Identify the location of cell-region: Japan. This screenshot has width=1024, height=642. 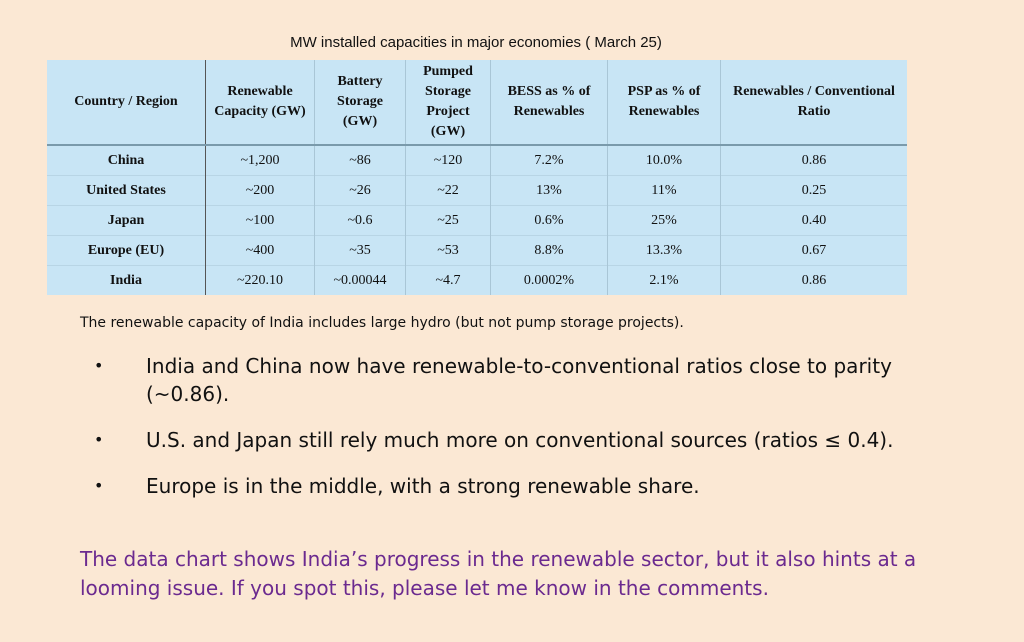
(126, 220).